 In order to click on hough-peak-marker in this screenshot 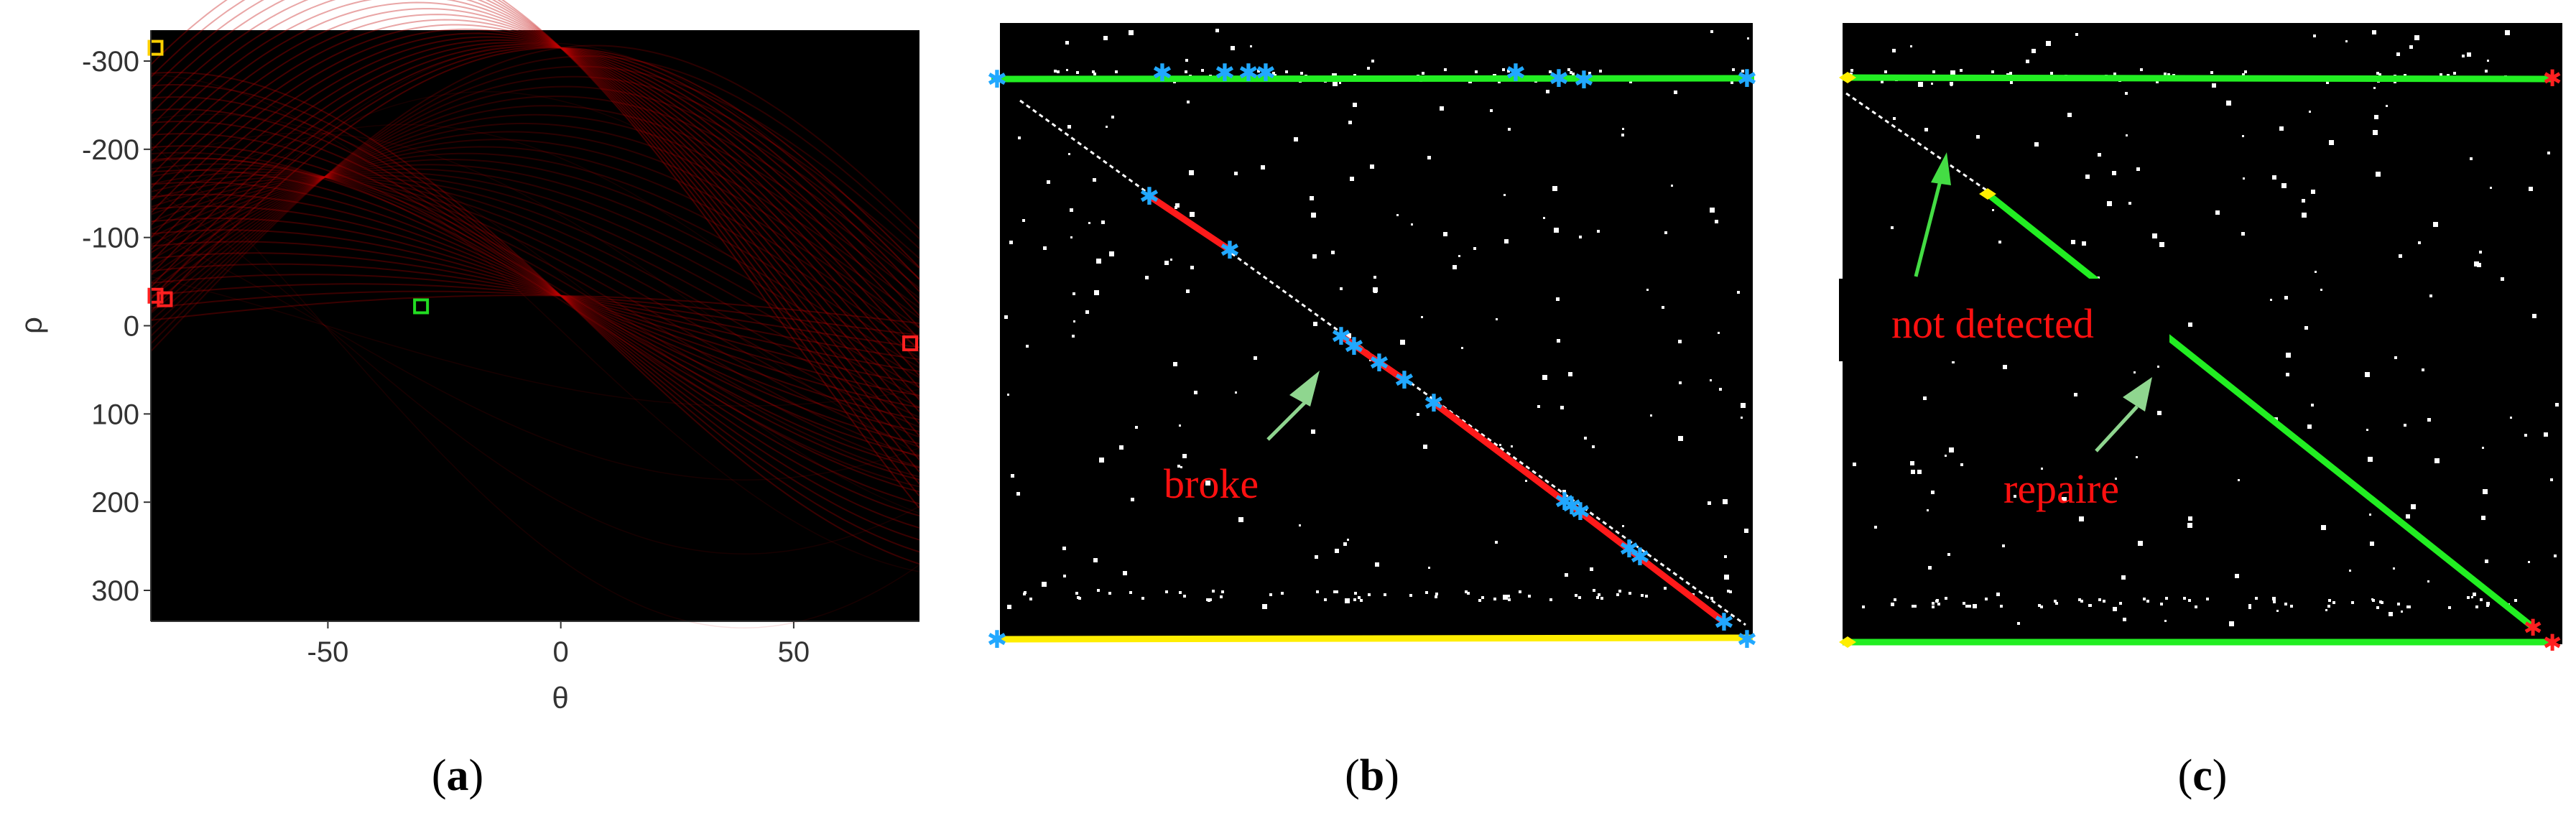, I will do `click(155, 295)`.